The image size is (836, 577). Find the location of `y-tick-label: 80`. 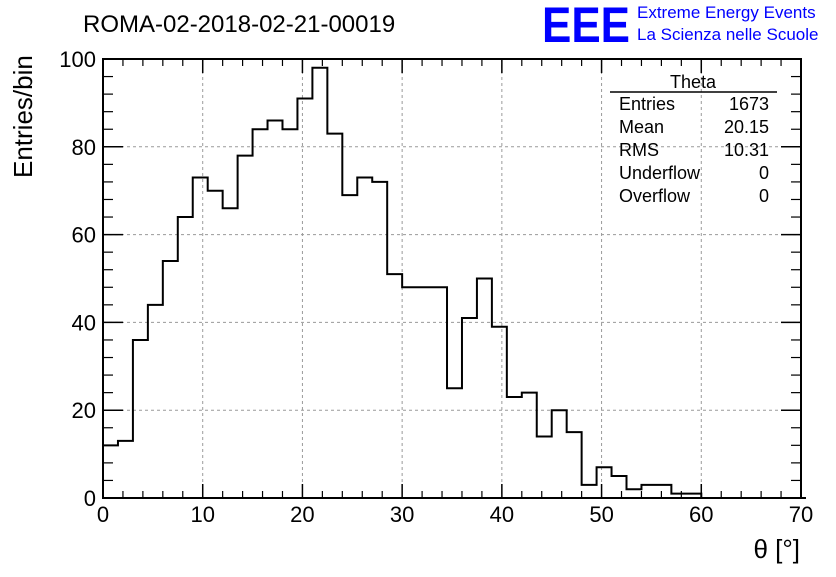

y-tick-label: 80 is located at coordinates (84, 147).